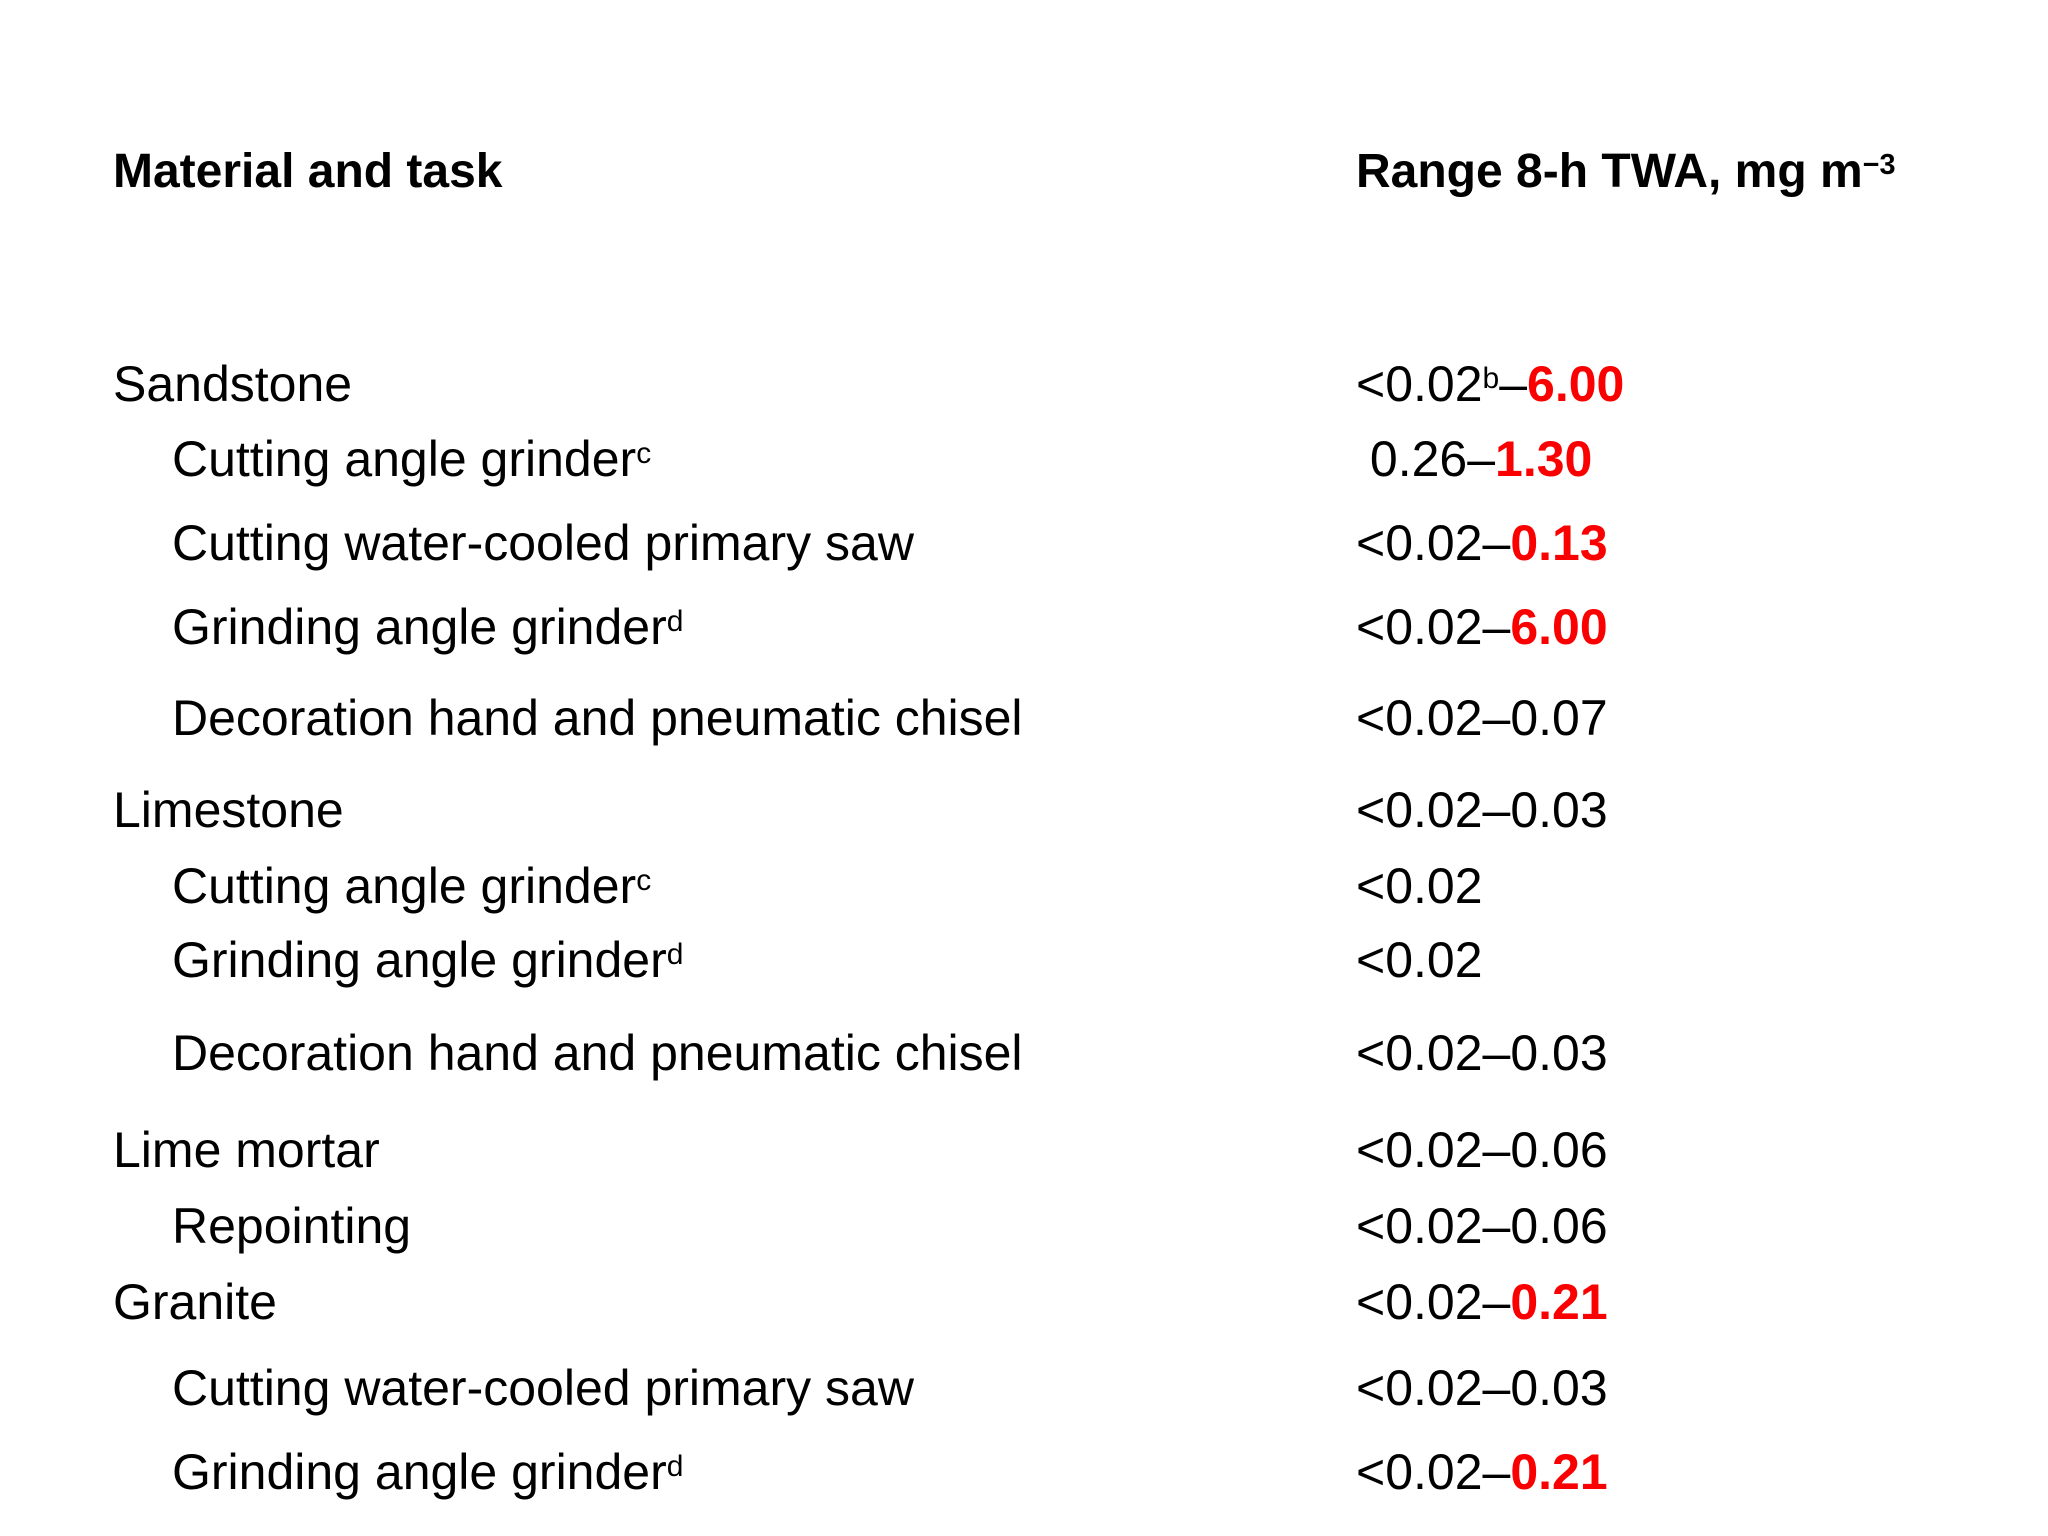 This screenshot has height=1536, width=2048. What do you see at coordinates (1482, 718) in the screenshot?
I see `row-value: <0.02–0.07` at bounding box center [1482, 718].